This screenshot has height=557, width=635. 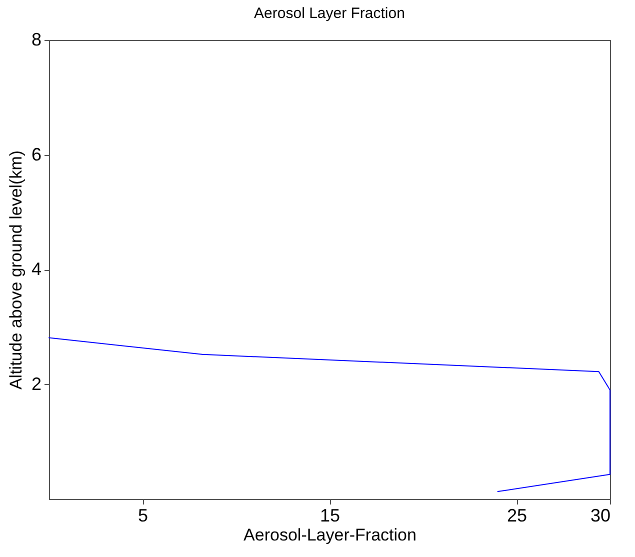 I want to click on x-tick-label: 30, so click(x=600, y=516).